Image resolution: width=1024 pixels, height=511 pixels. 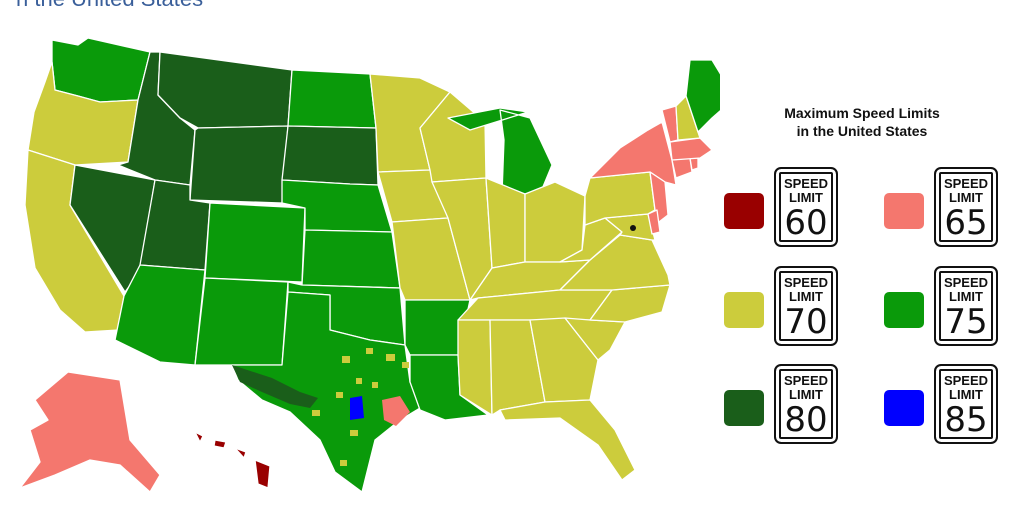 I want to click on state-wy, so click(x=239, y=164).